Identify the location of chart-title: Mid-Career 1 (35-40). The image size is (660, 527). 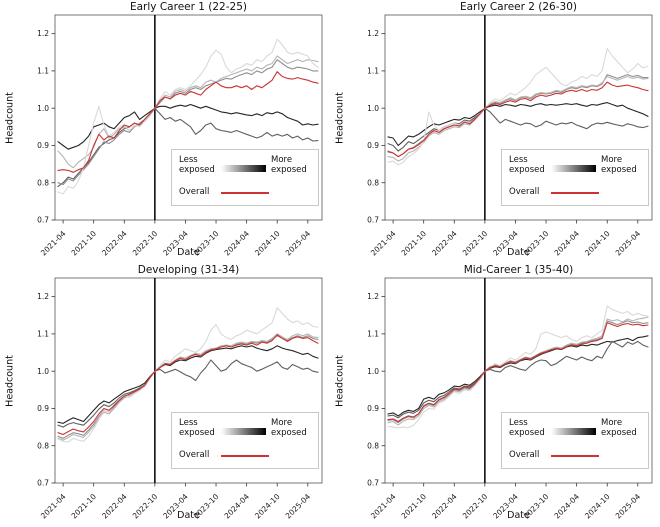
(518, 270).